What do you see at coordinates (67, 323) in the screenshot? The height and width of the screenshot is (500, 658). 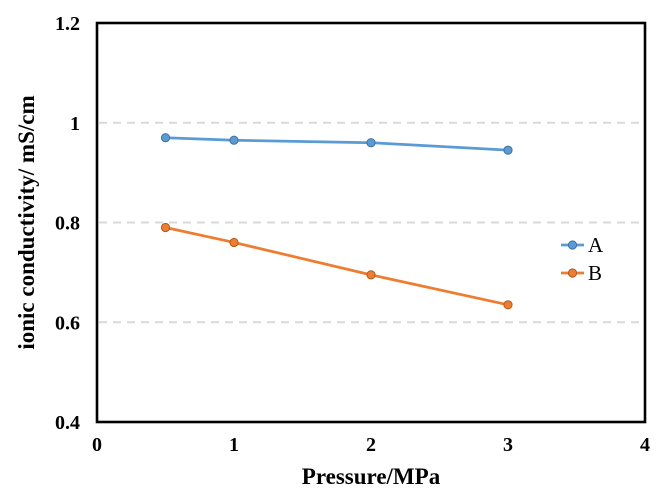 I see `y-tick-label: 0.6` at bounding box center [67, 323].